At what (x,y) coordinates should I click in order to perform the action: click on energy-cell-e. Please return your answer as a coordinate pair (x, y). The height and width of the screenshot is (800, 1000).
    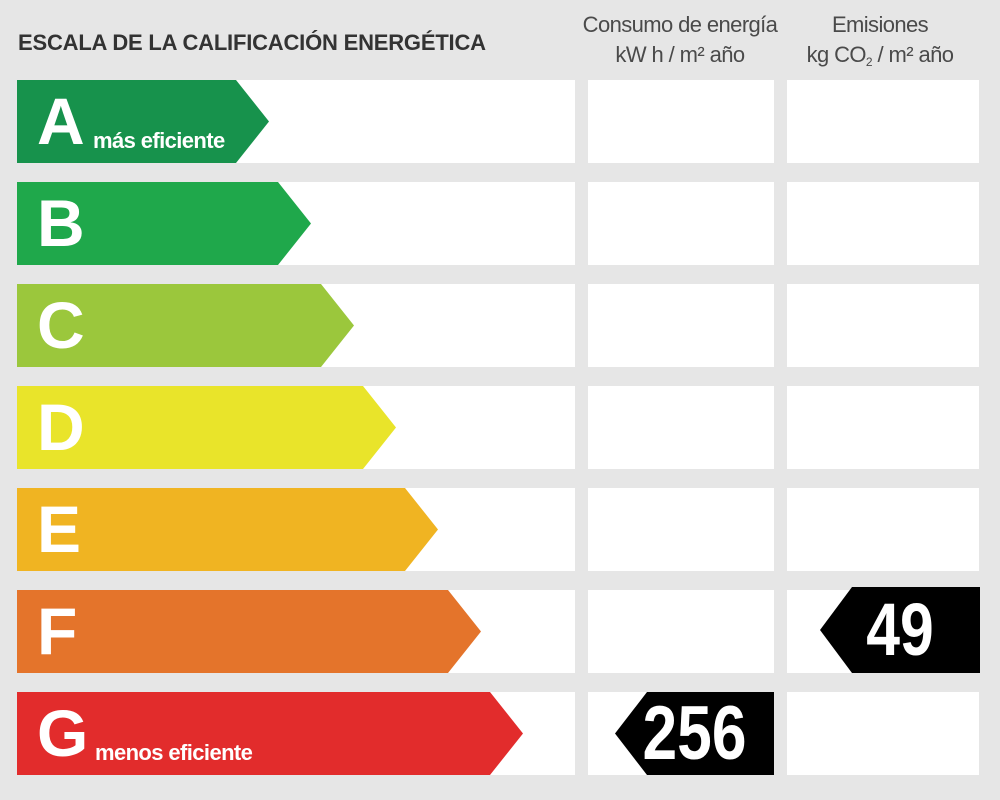
    Looking at the image, I should click on (681, 529).